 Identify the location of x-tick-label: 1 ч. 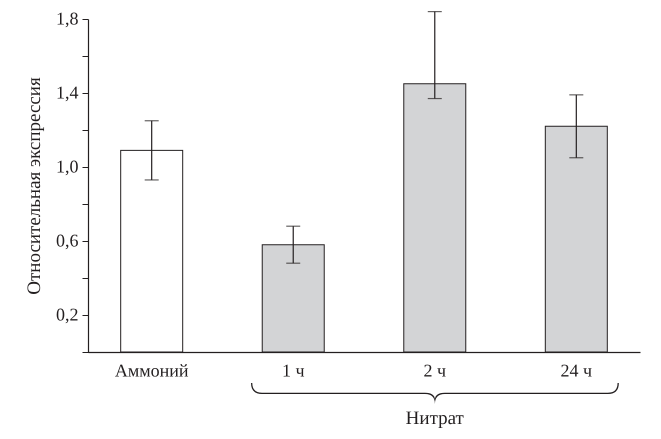
(293, 370).